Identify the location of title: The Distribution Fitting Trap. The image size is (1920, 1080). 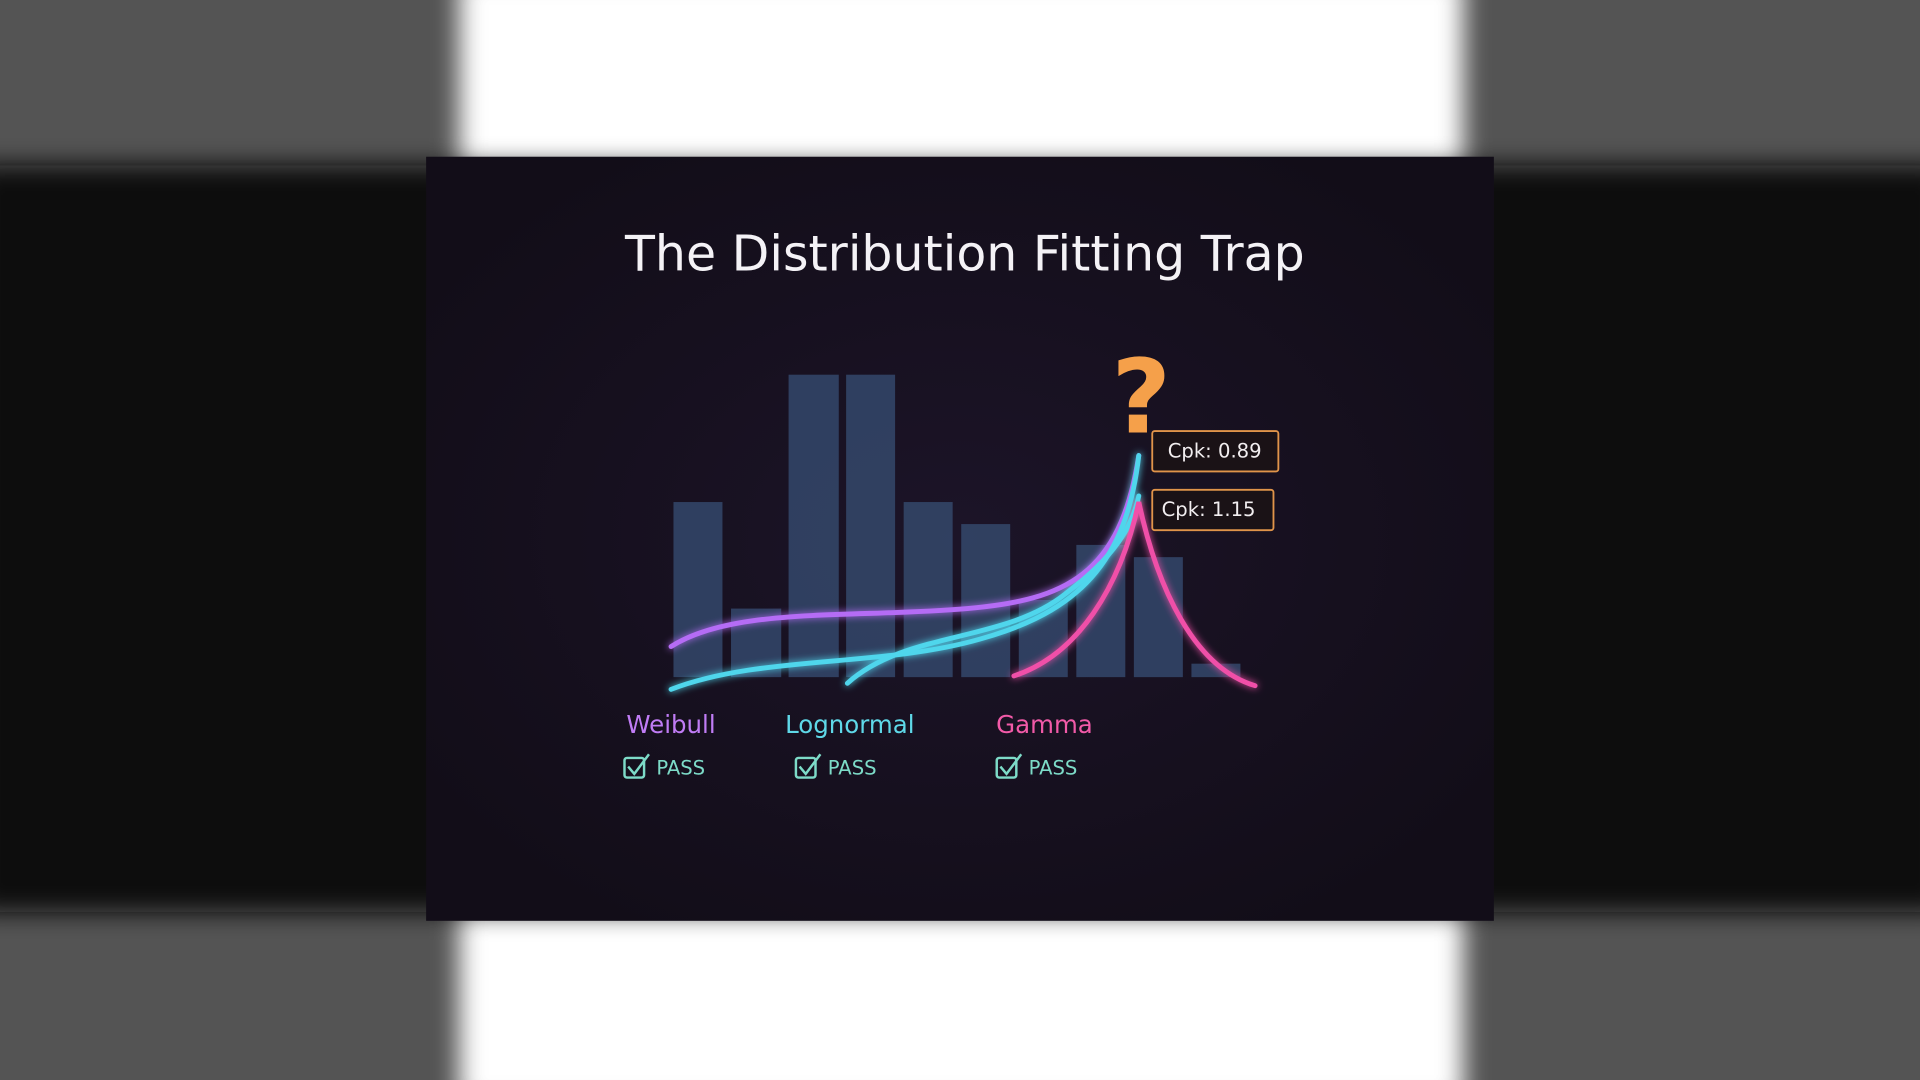
(964, 254).